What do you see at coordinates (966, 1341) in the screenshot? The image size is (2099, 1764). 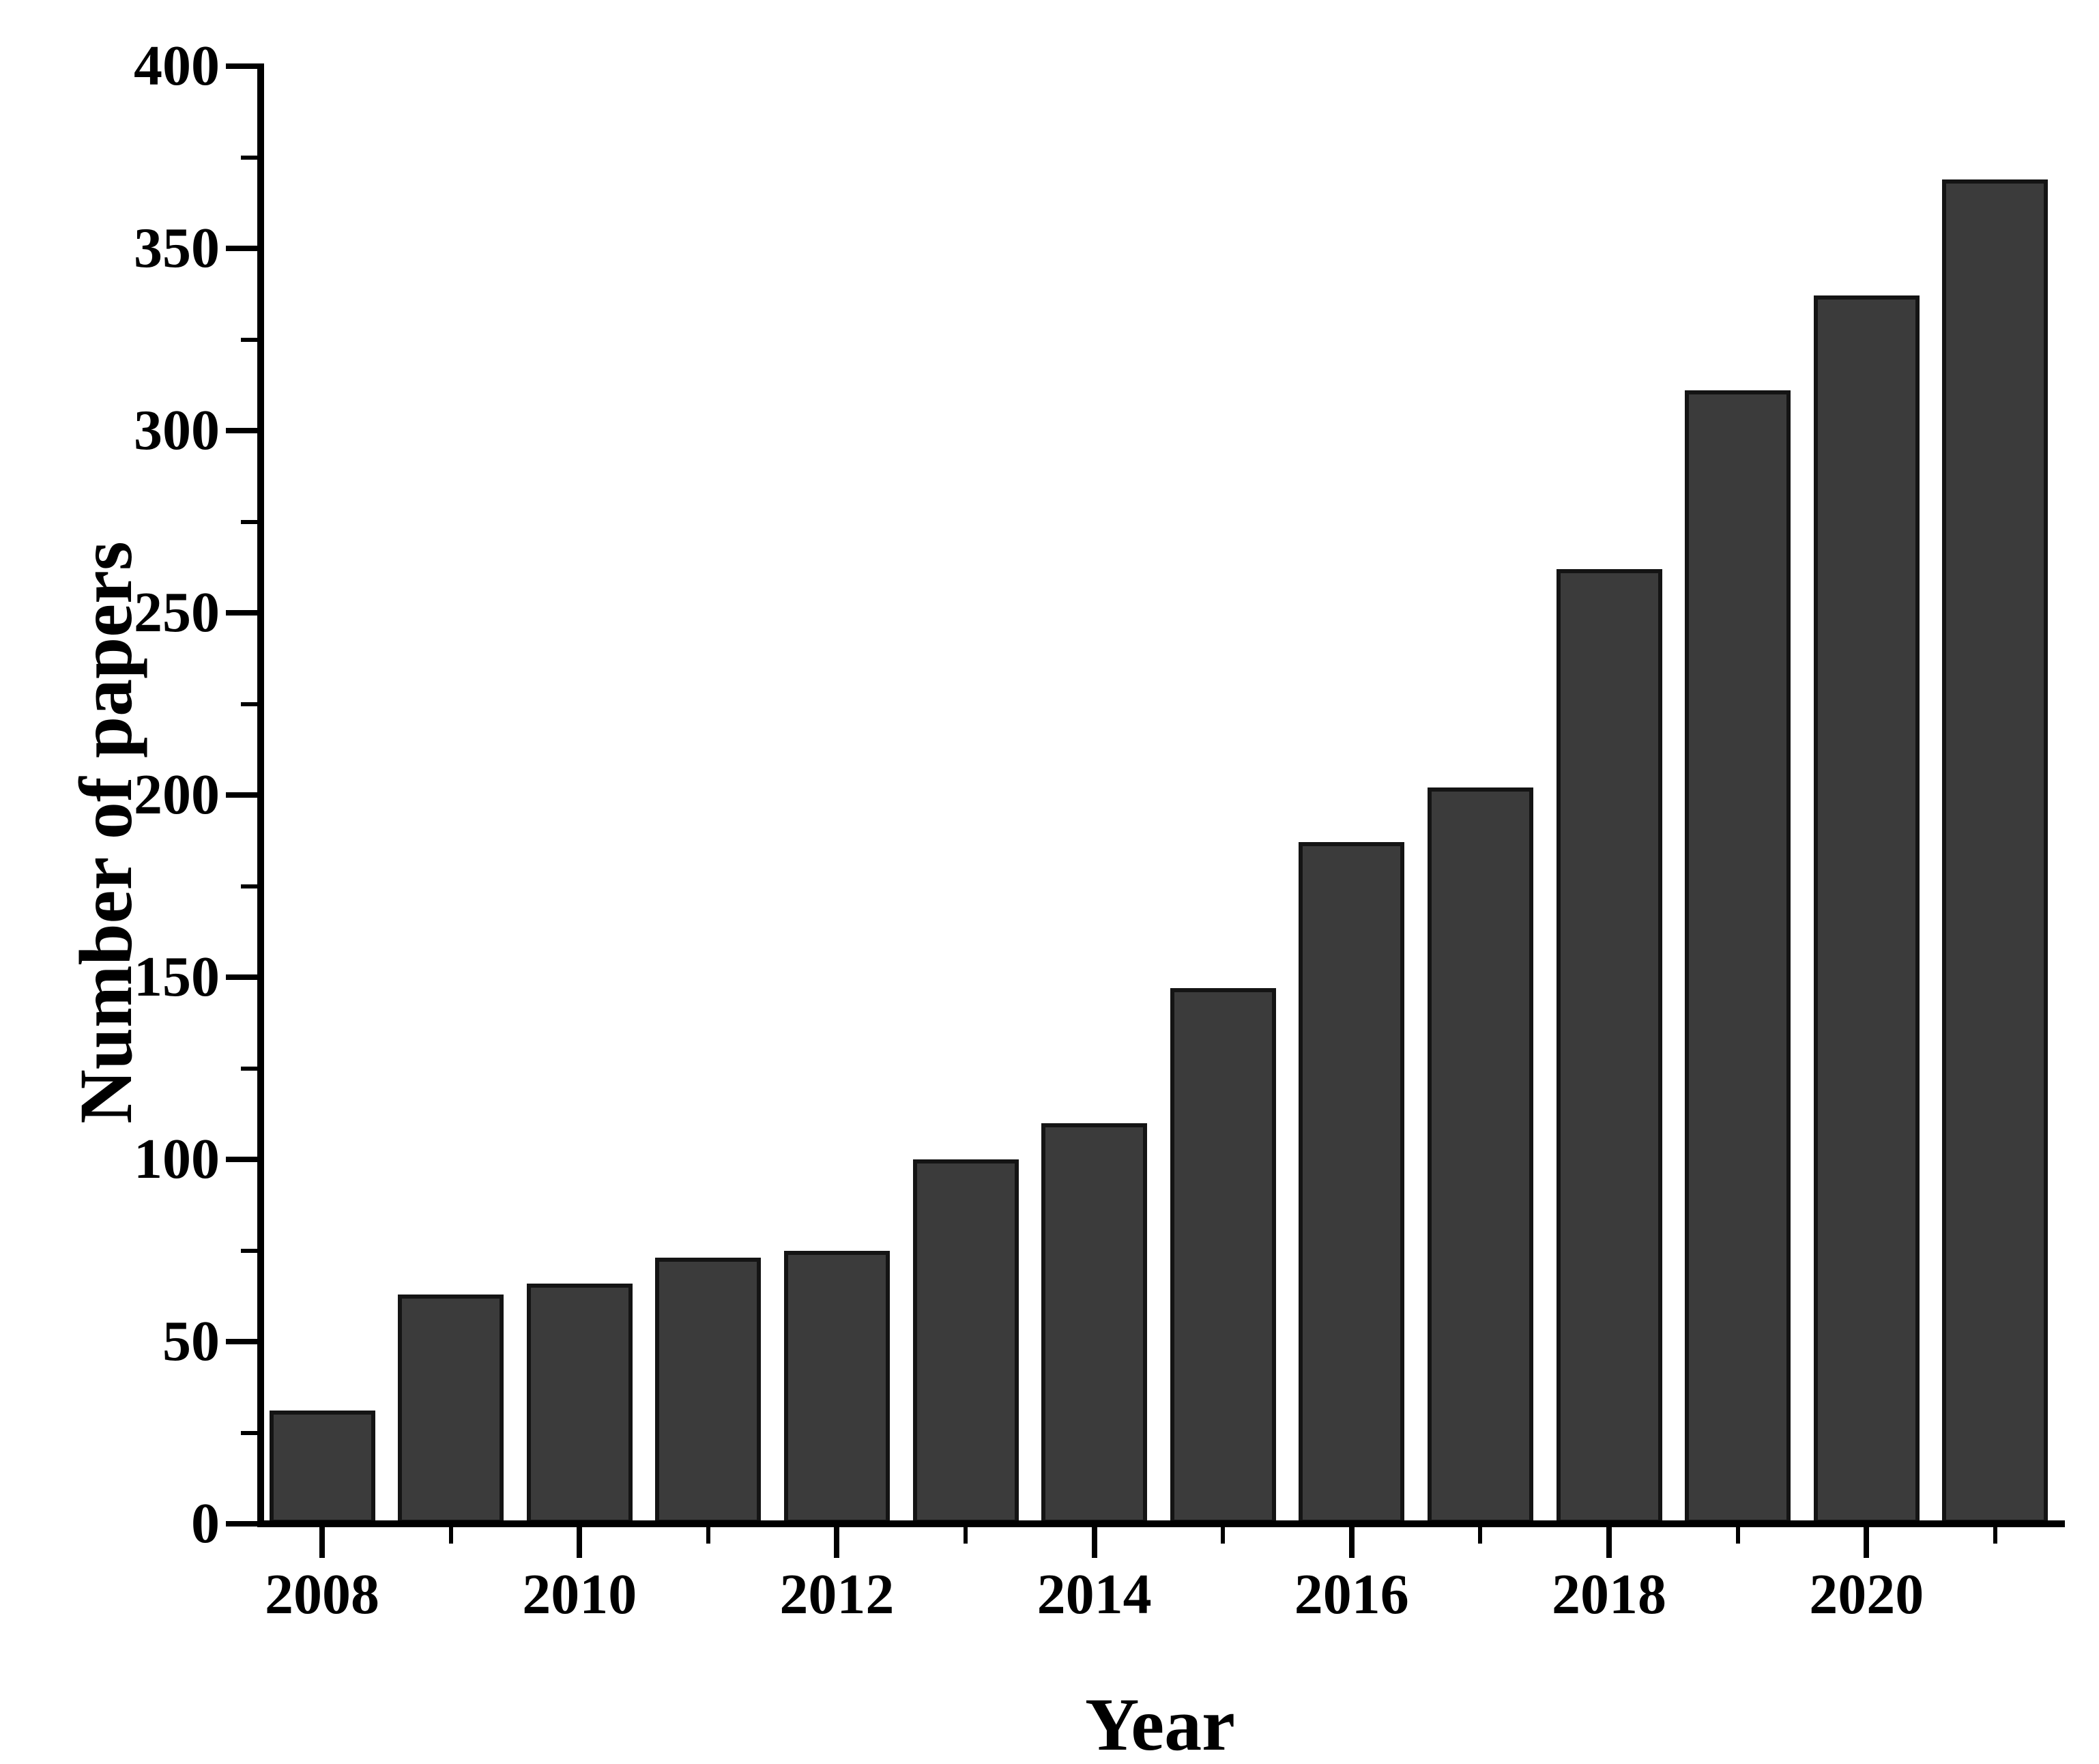 I see `bar-2013` at bounding box center [966, 1341].